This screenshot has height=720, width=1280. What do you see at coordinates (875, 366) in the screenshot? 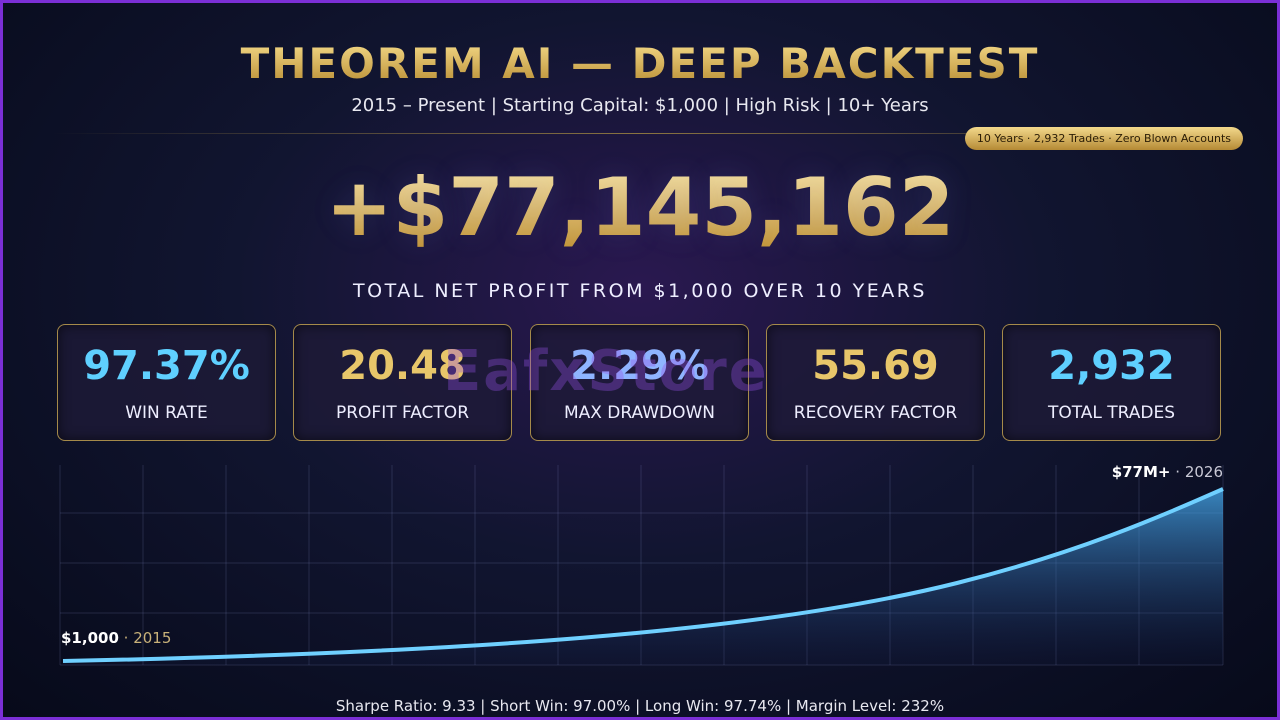
I see `stat-value: 55.69` at bounding box center [875, 366].